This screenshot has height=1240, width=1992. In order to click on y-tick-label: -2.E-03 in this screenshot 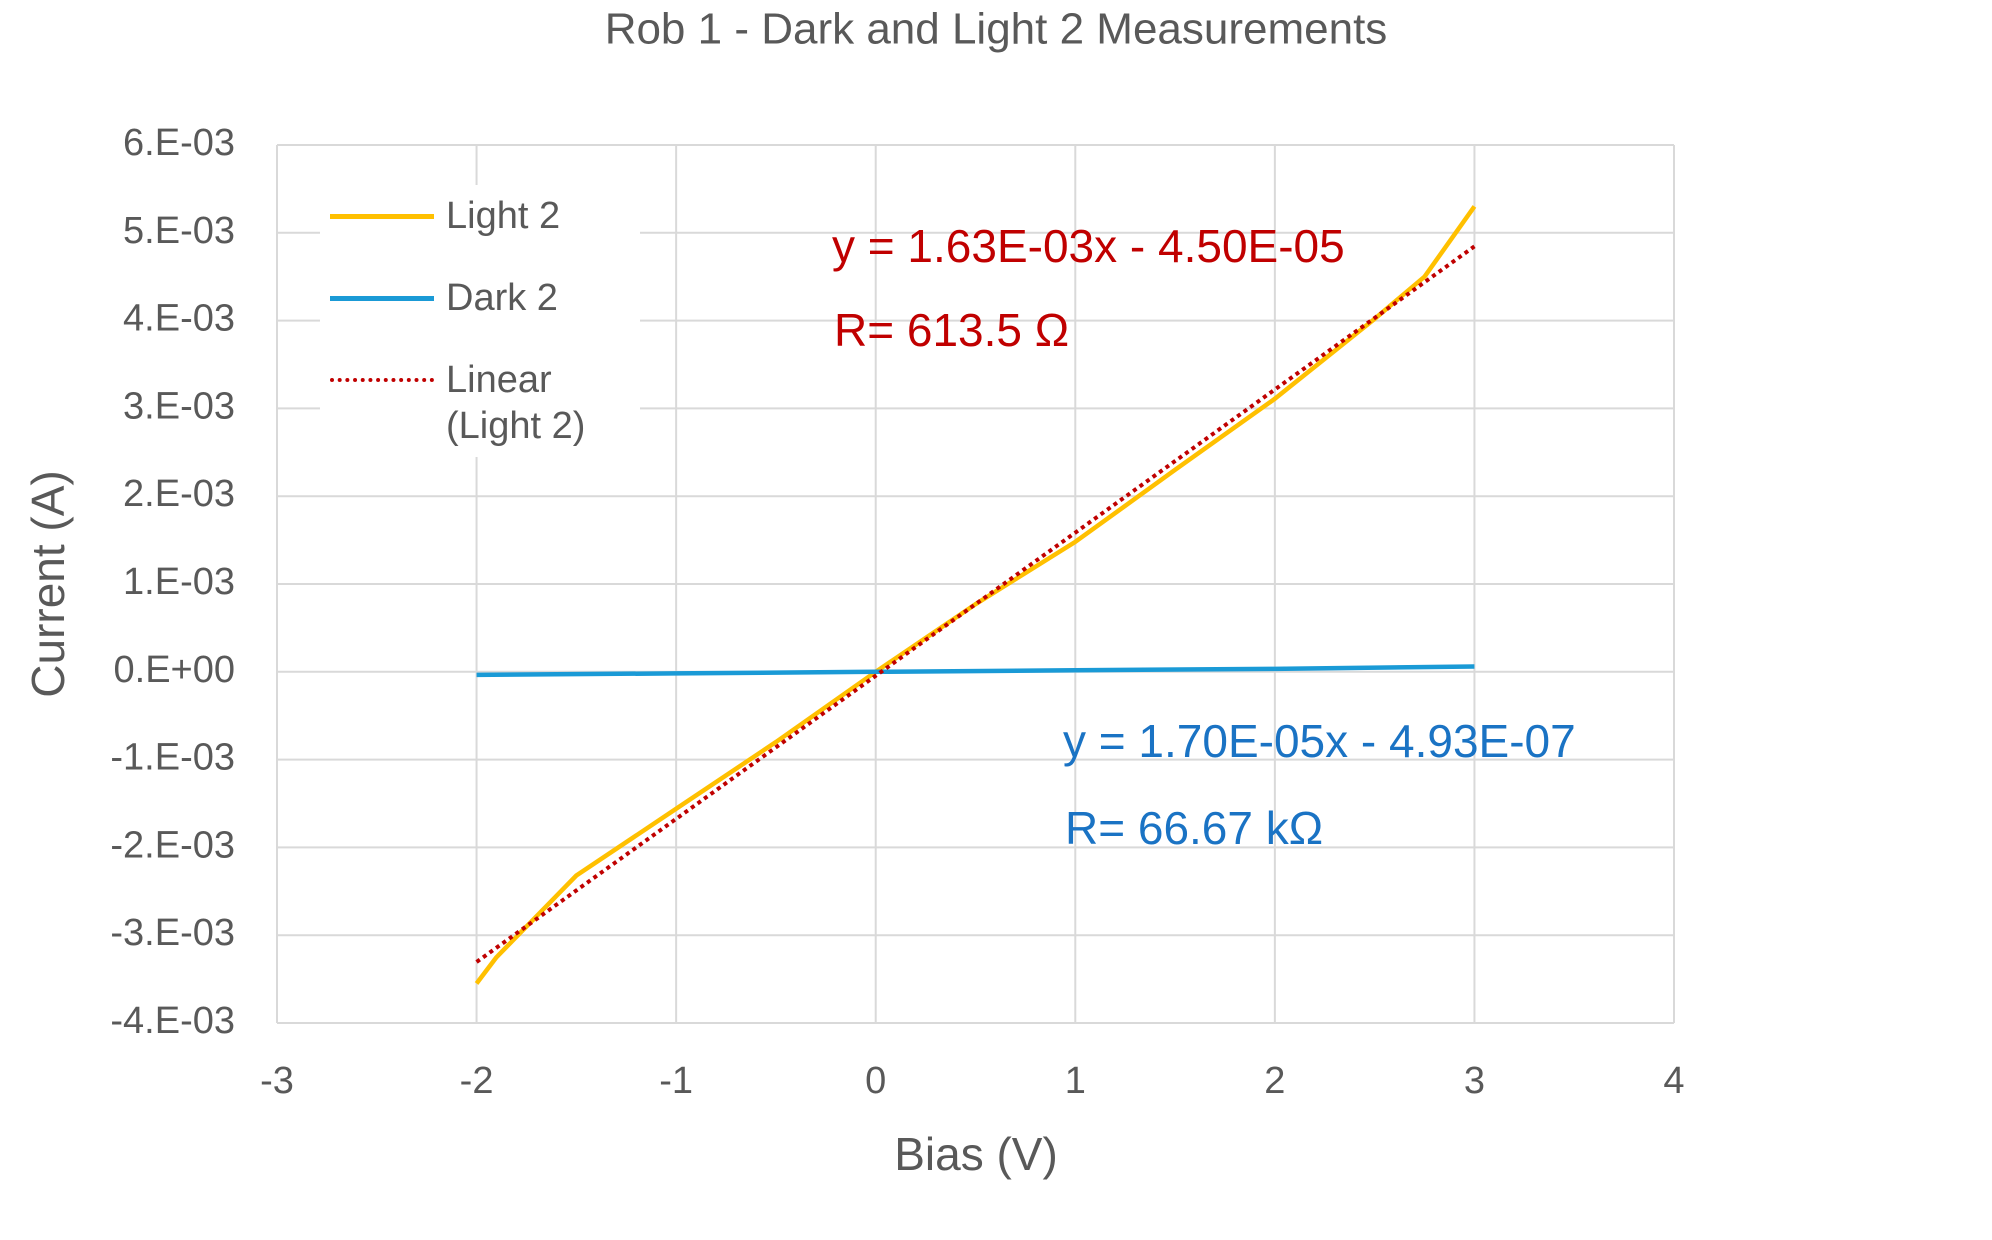, I will do `click(172, 845)`.